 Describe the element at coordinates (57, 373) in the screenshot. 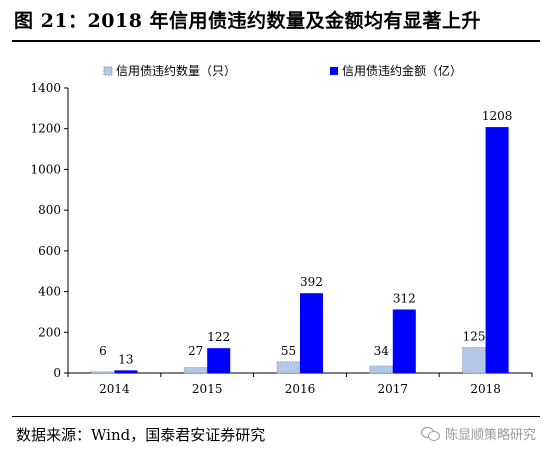

I see `y-tick-label: 0` at that location.